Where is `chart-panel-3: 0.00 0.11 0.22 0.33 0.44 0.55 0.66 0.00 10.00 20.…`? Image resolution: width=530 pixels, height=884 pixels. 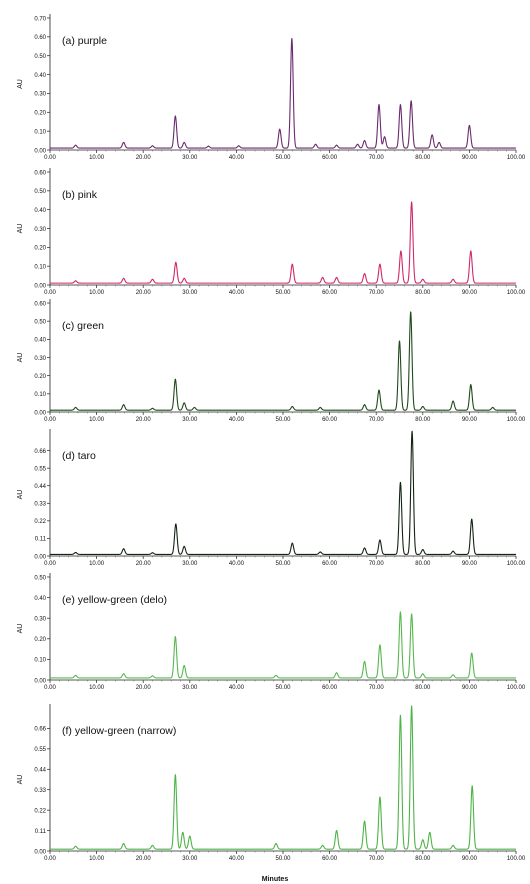 chart-panel-3: 0.00 0.11 0.22 0.33 0.44 0.55 0.66 0.00 10.00 20.… is located at coordinates (271, 498).